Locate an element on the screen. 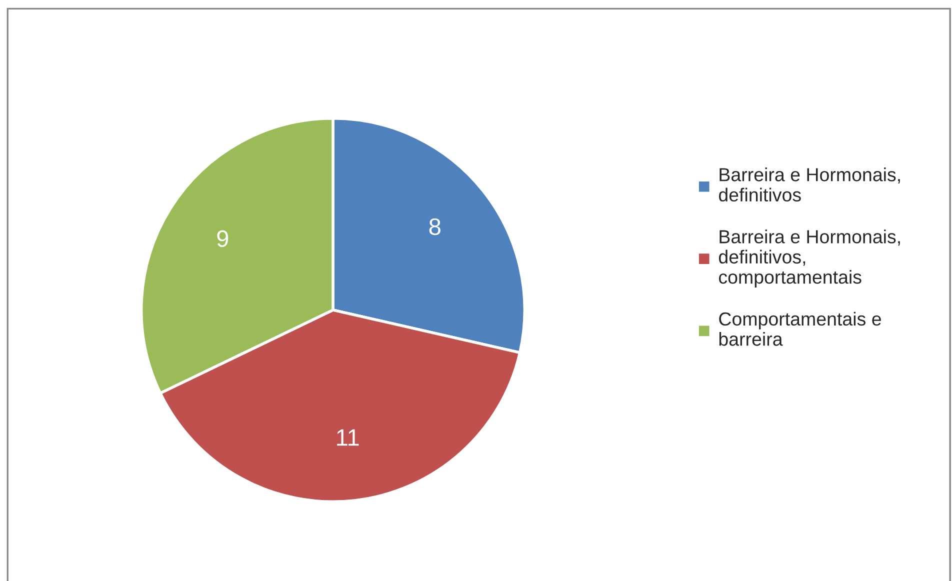 This screenshot has height=581, width=952. data-label: 8 is located at coordinates (434, 227).